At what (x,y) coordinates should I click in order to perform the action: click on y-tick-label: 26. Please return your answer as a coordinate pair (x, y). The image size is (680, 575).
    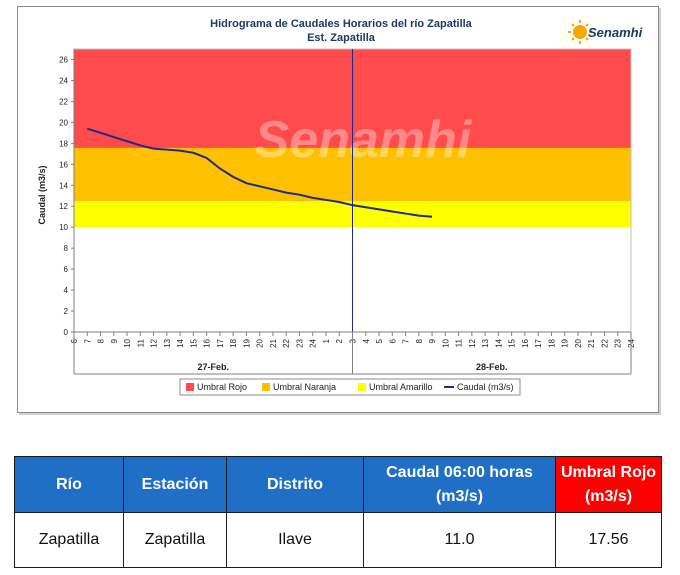
    Looking at the image, I should click on (63, 59).